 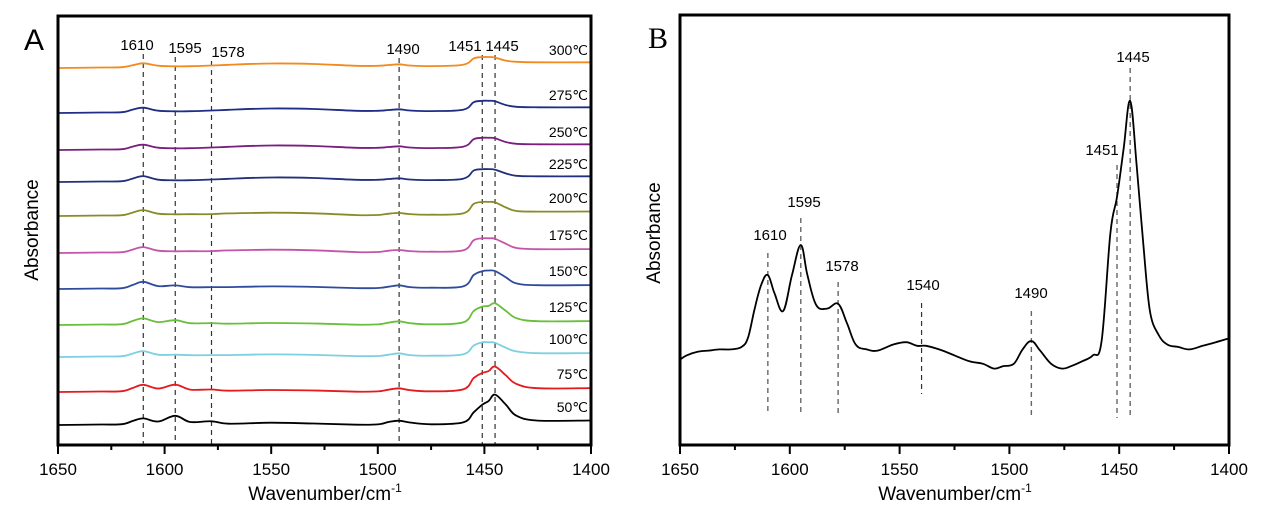 I want to click on panel-a-temperature-label: 50℃, so click(x=572, y=407).